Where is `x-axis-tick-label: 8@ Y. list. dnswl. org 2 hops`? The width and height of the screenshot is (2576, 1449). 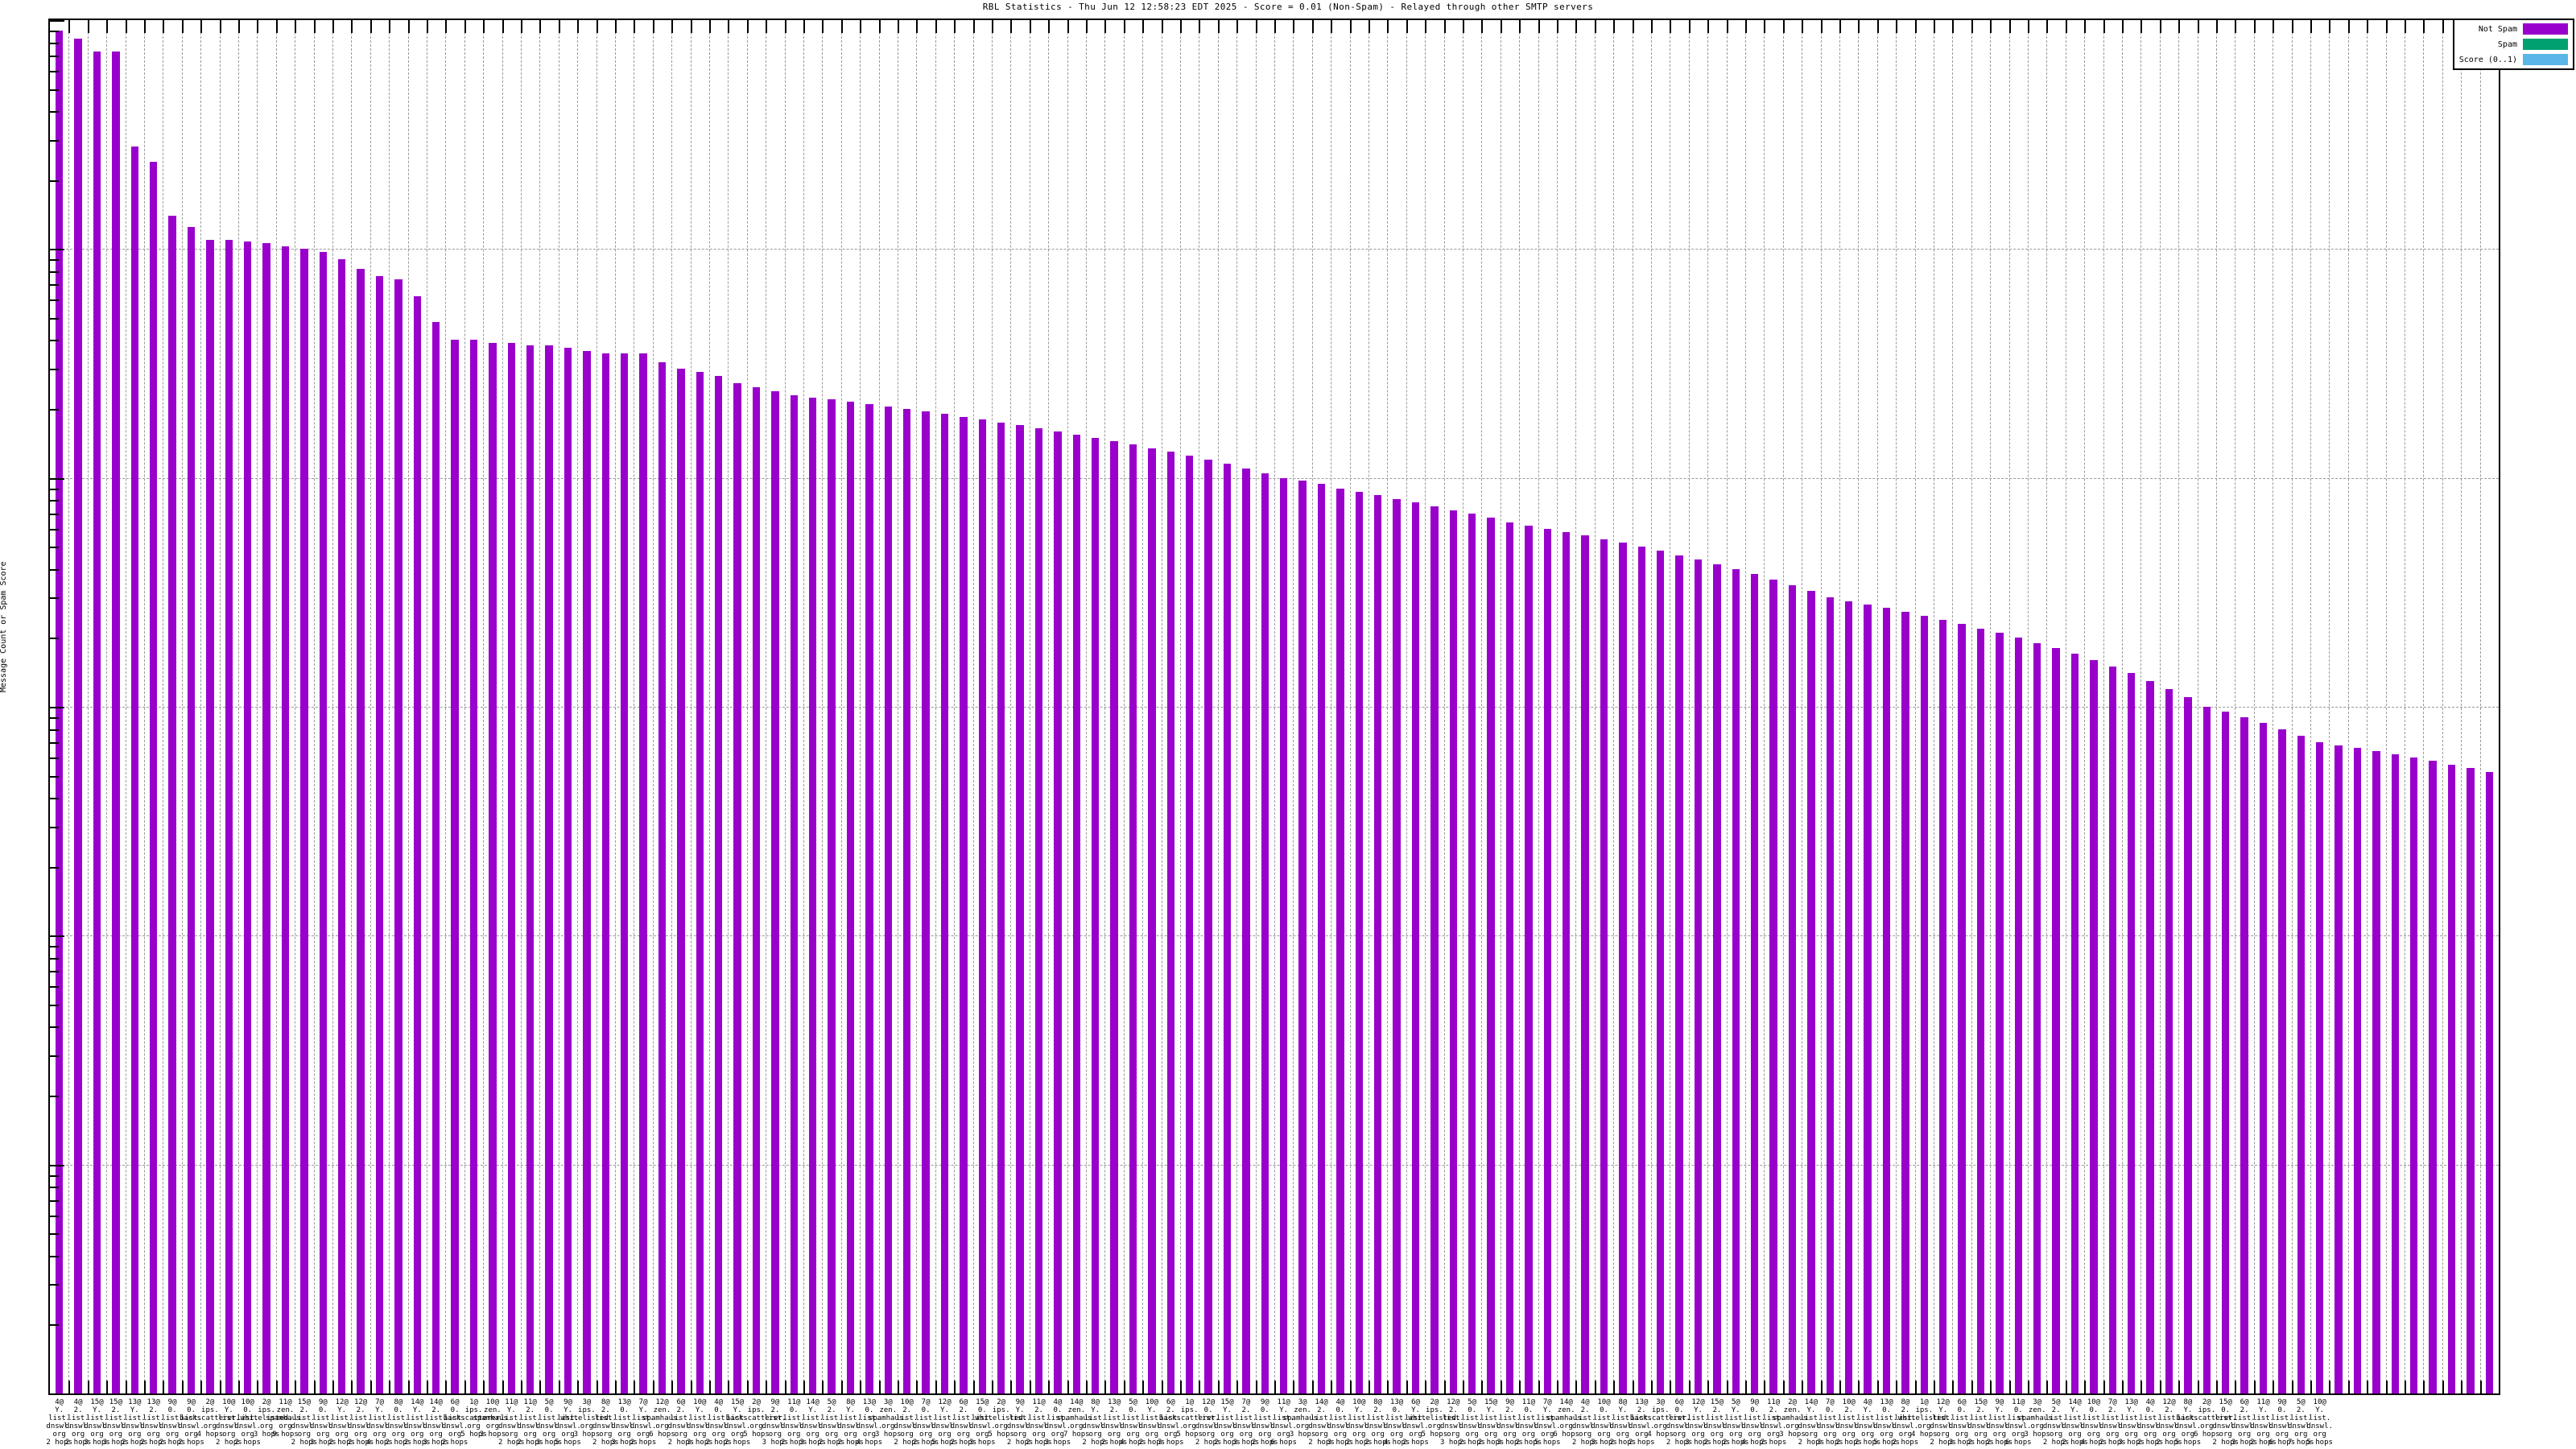
x-axis-tick-label: 8@ Y. list. dnswl. org 2 hops is located at coordinates (1095, 1422).